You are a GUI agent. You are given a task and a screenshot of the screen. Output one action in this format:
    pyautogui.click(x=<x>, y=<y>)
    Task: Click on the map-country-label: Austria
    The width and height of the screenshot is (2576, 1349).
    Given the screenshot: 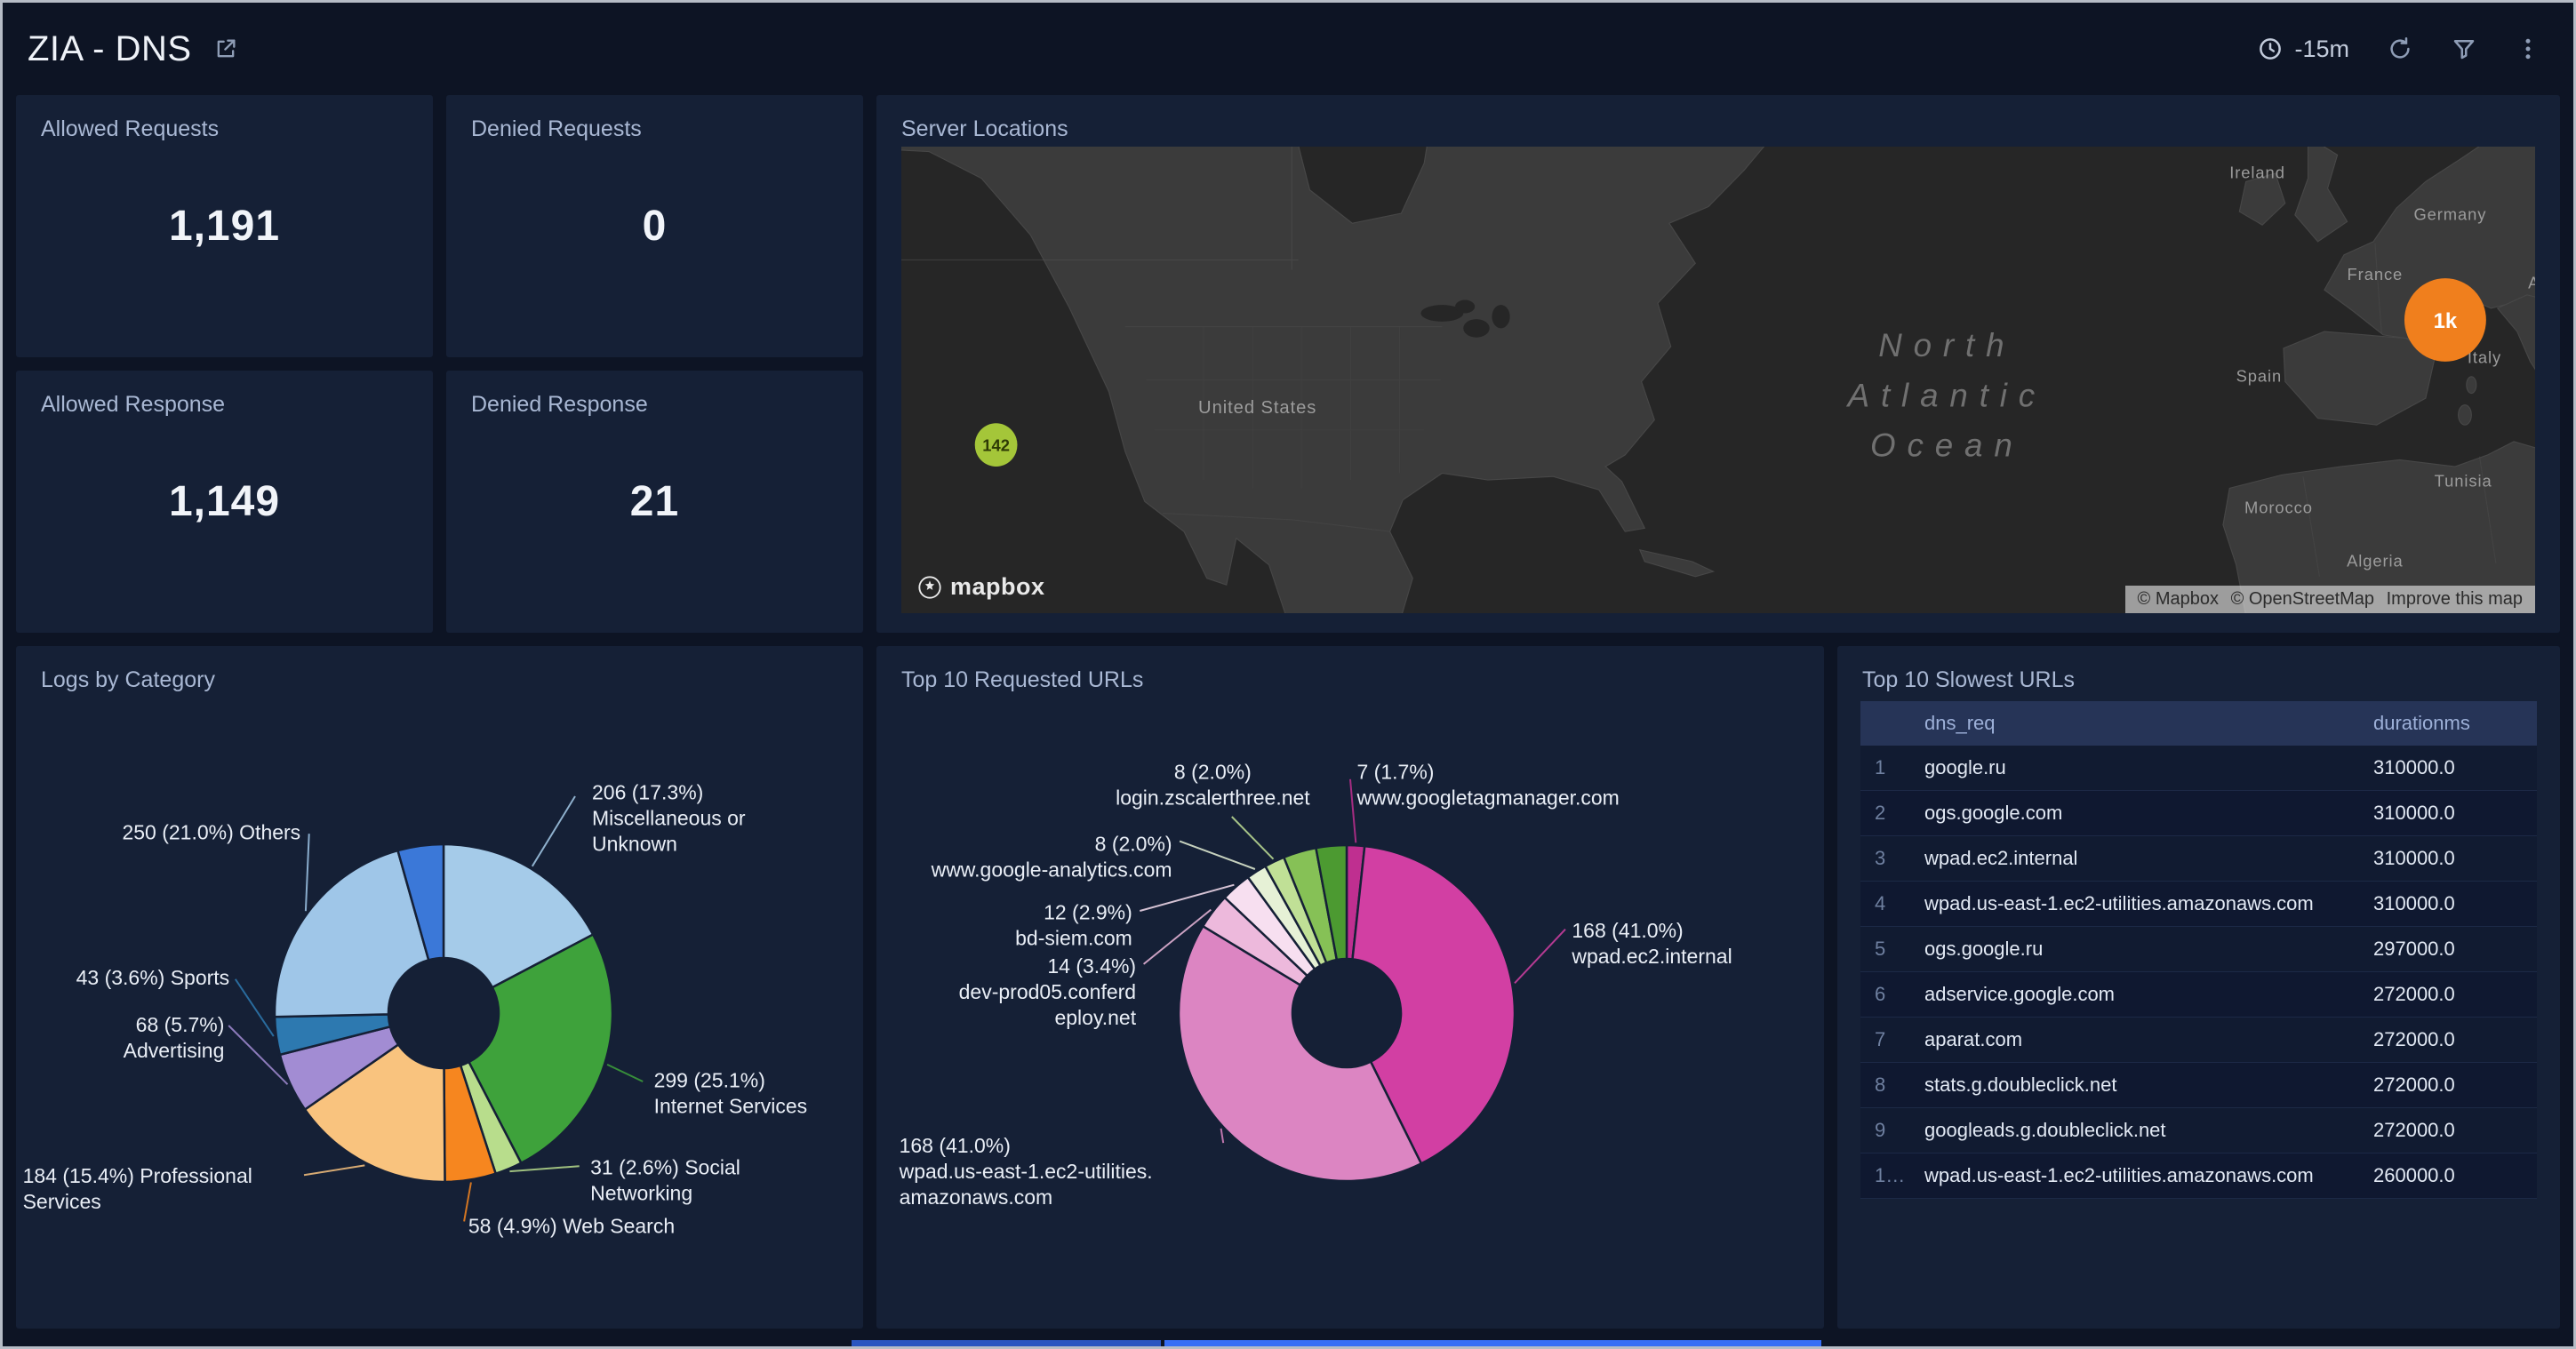 What is the action you would take?
    pyautogui.click(x=2531, y=282)
    